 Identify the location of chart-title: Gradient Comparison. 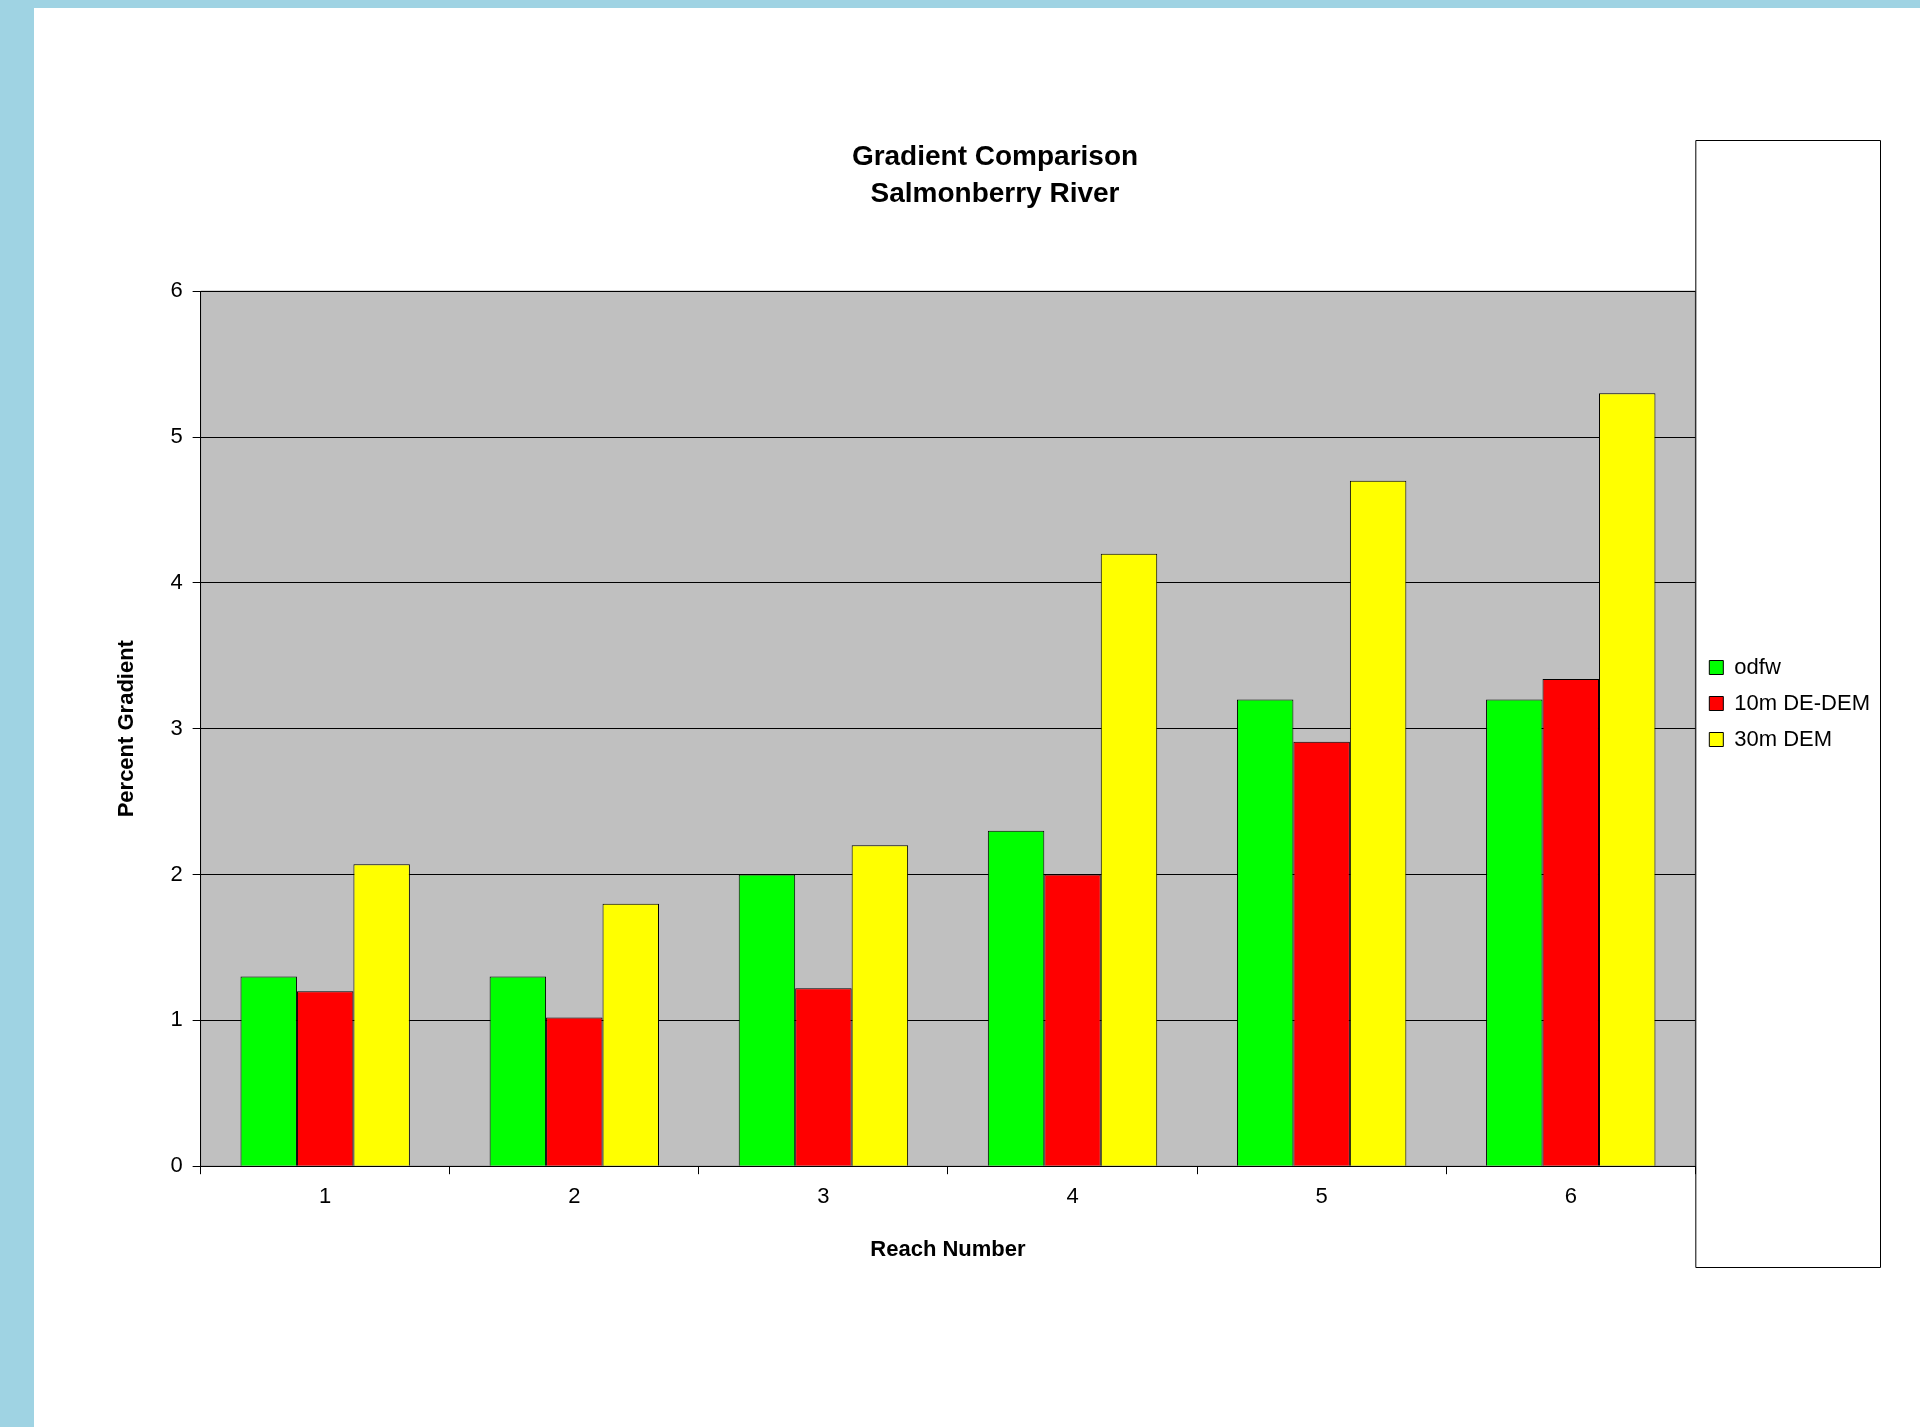
(995, 155).